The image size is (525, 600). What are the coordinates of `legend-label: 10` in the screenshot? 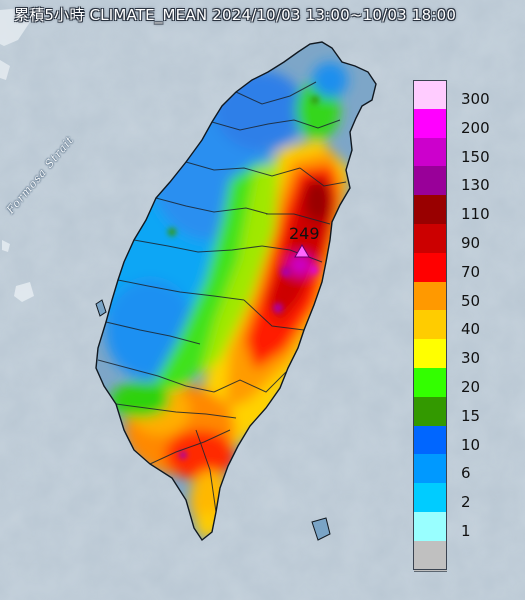 It's located at (471, 444).